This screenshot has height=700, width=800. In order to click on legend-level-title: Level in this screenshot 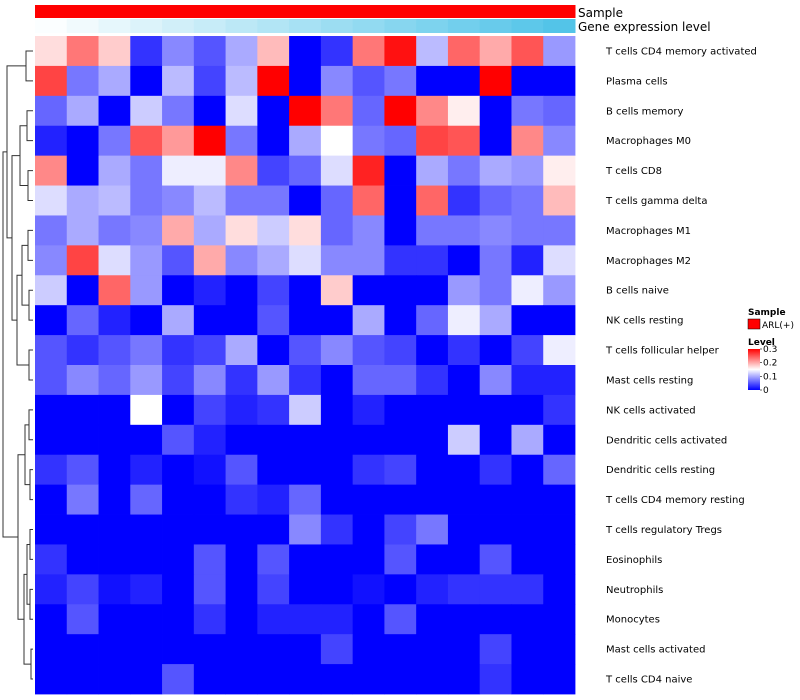, I will do `click(761, 343)`.